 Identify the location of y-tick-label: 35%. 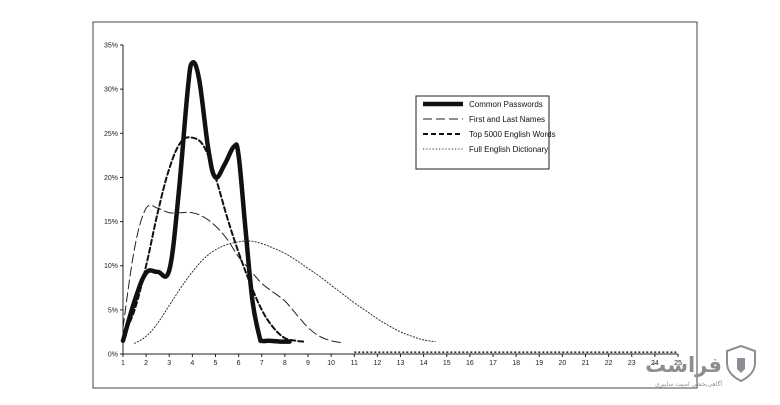
(111, 46).